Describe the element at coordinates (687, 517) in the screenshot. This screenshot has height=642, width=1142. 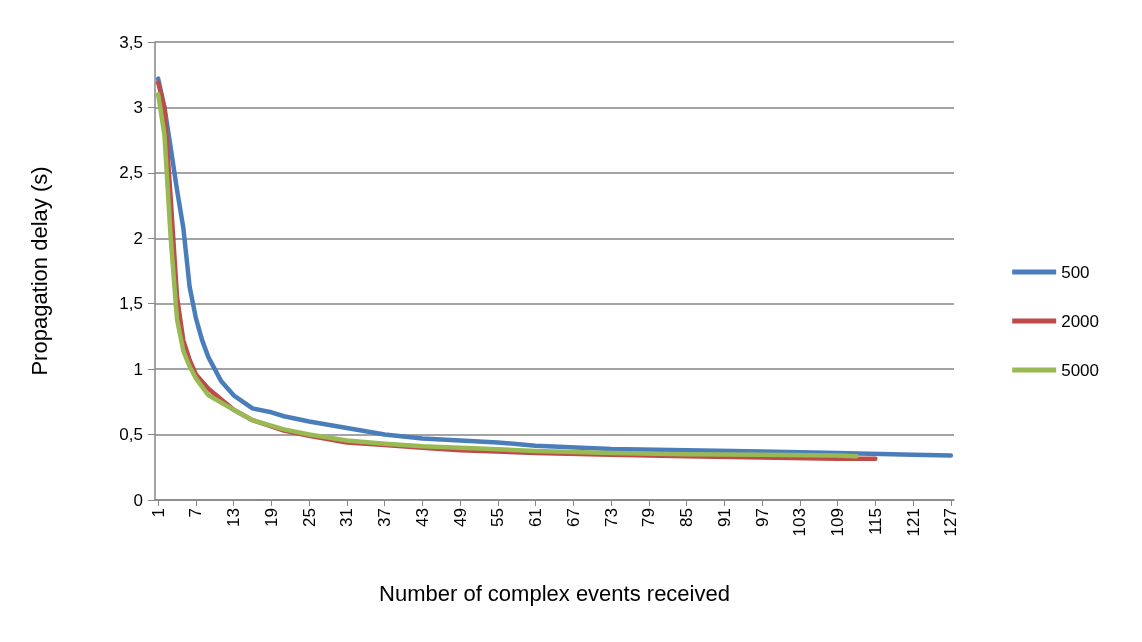
I see `x-tick-label: 85` at that location.